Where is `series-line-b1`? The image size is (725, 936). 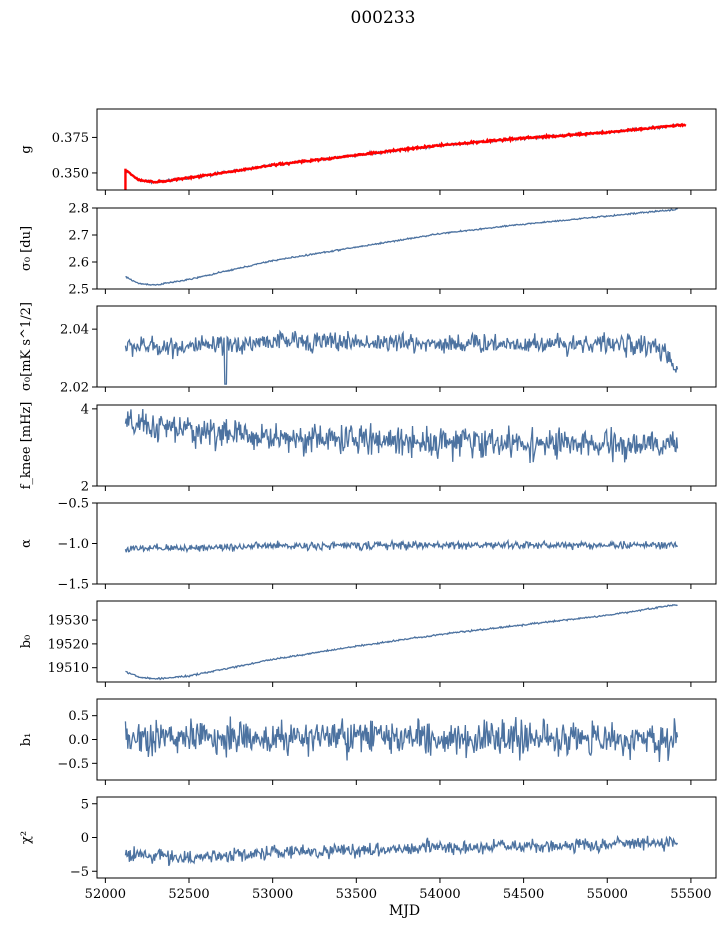
series-line-b1 is located at coordinates (401, 739).